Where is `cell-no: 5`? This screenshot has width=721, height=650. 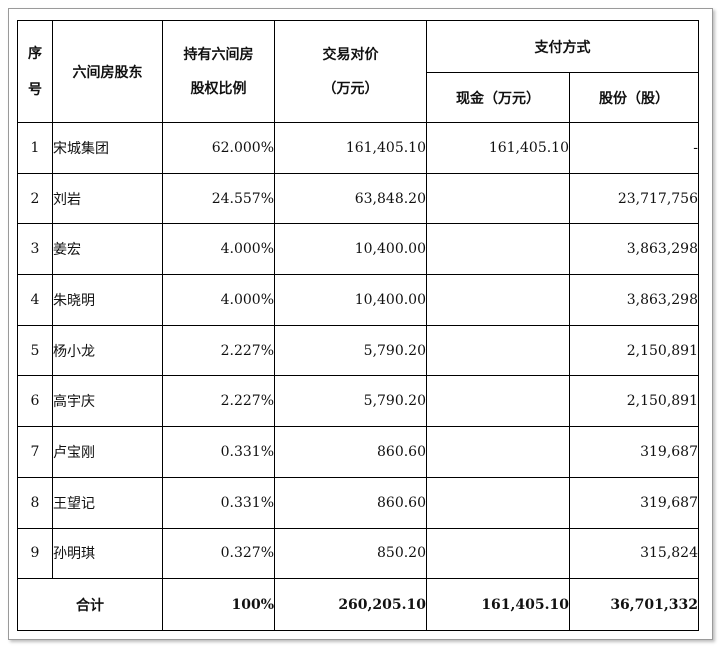 cell-no: 5 is located at coordinates (35, 350).